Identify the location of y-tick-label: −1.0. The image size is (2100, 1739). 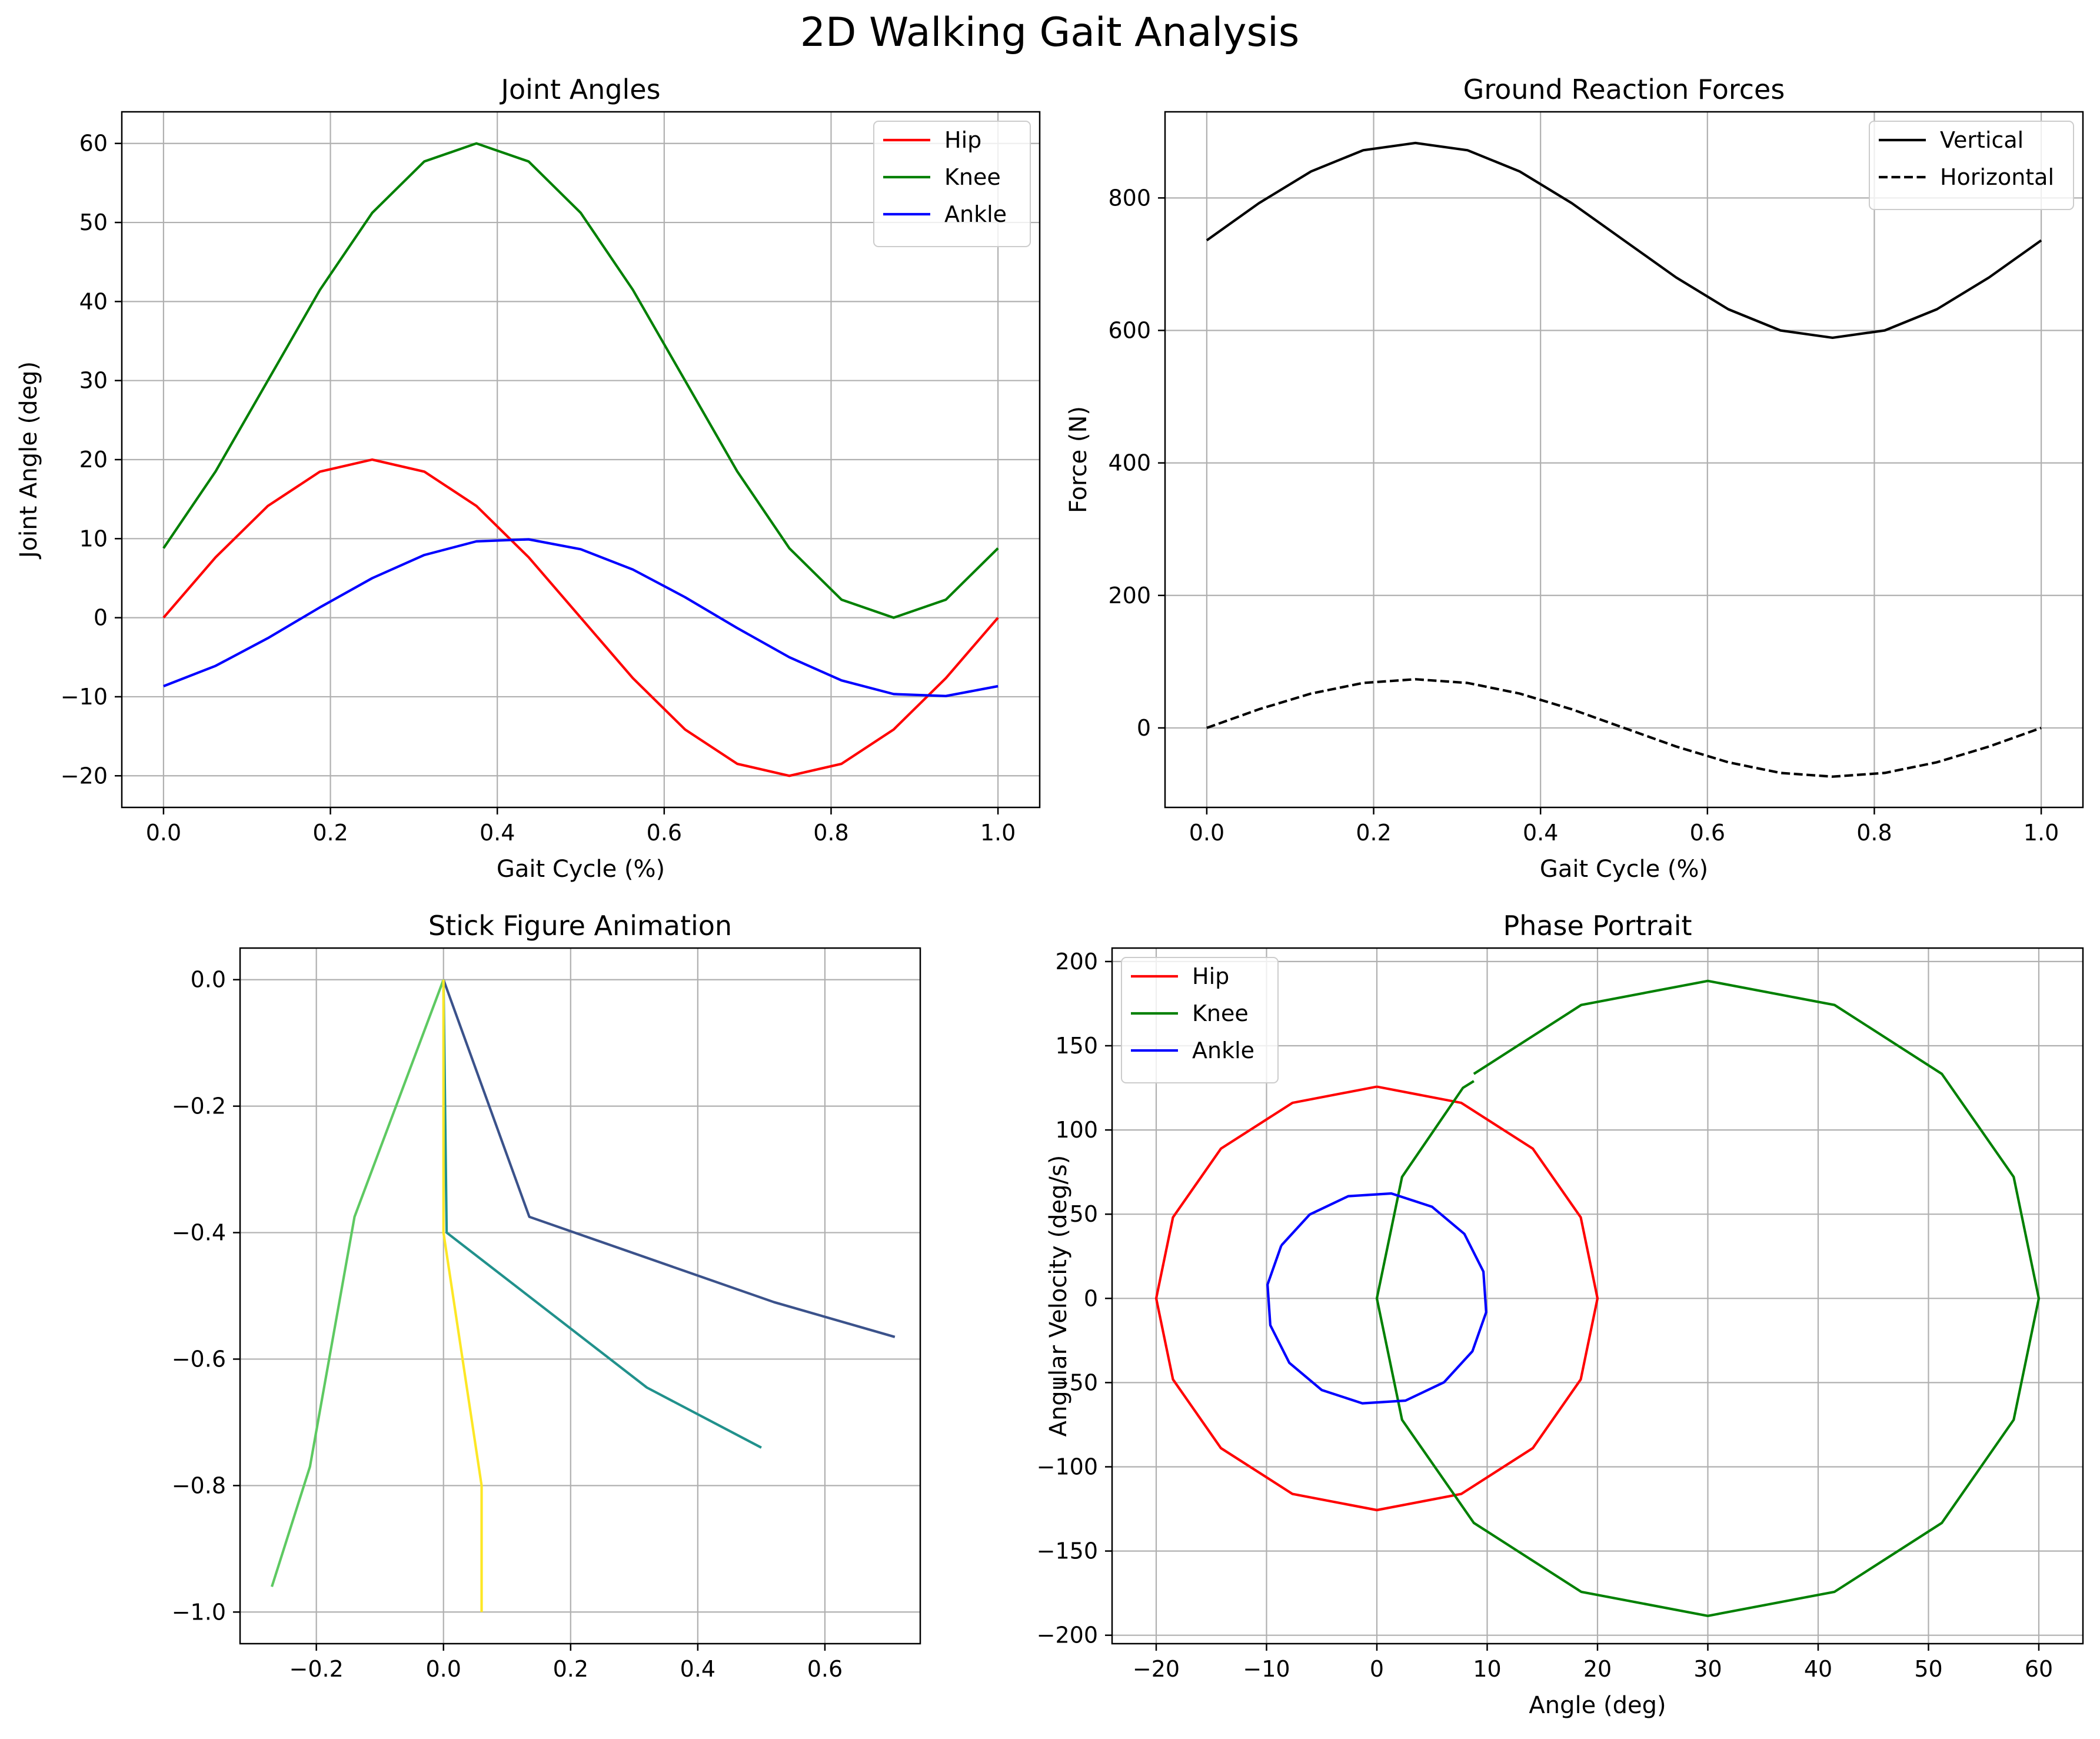
(199, 1612).